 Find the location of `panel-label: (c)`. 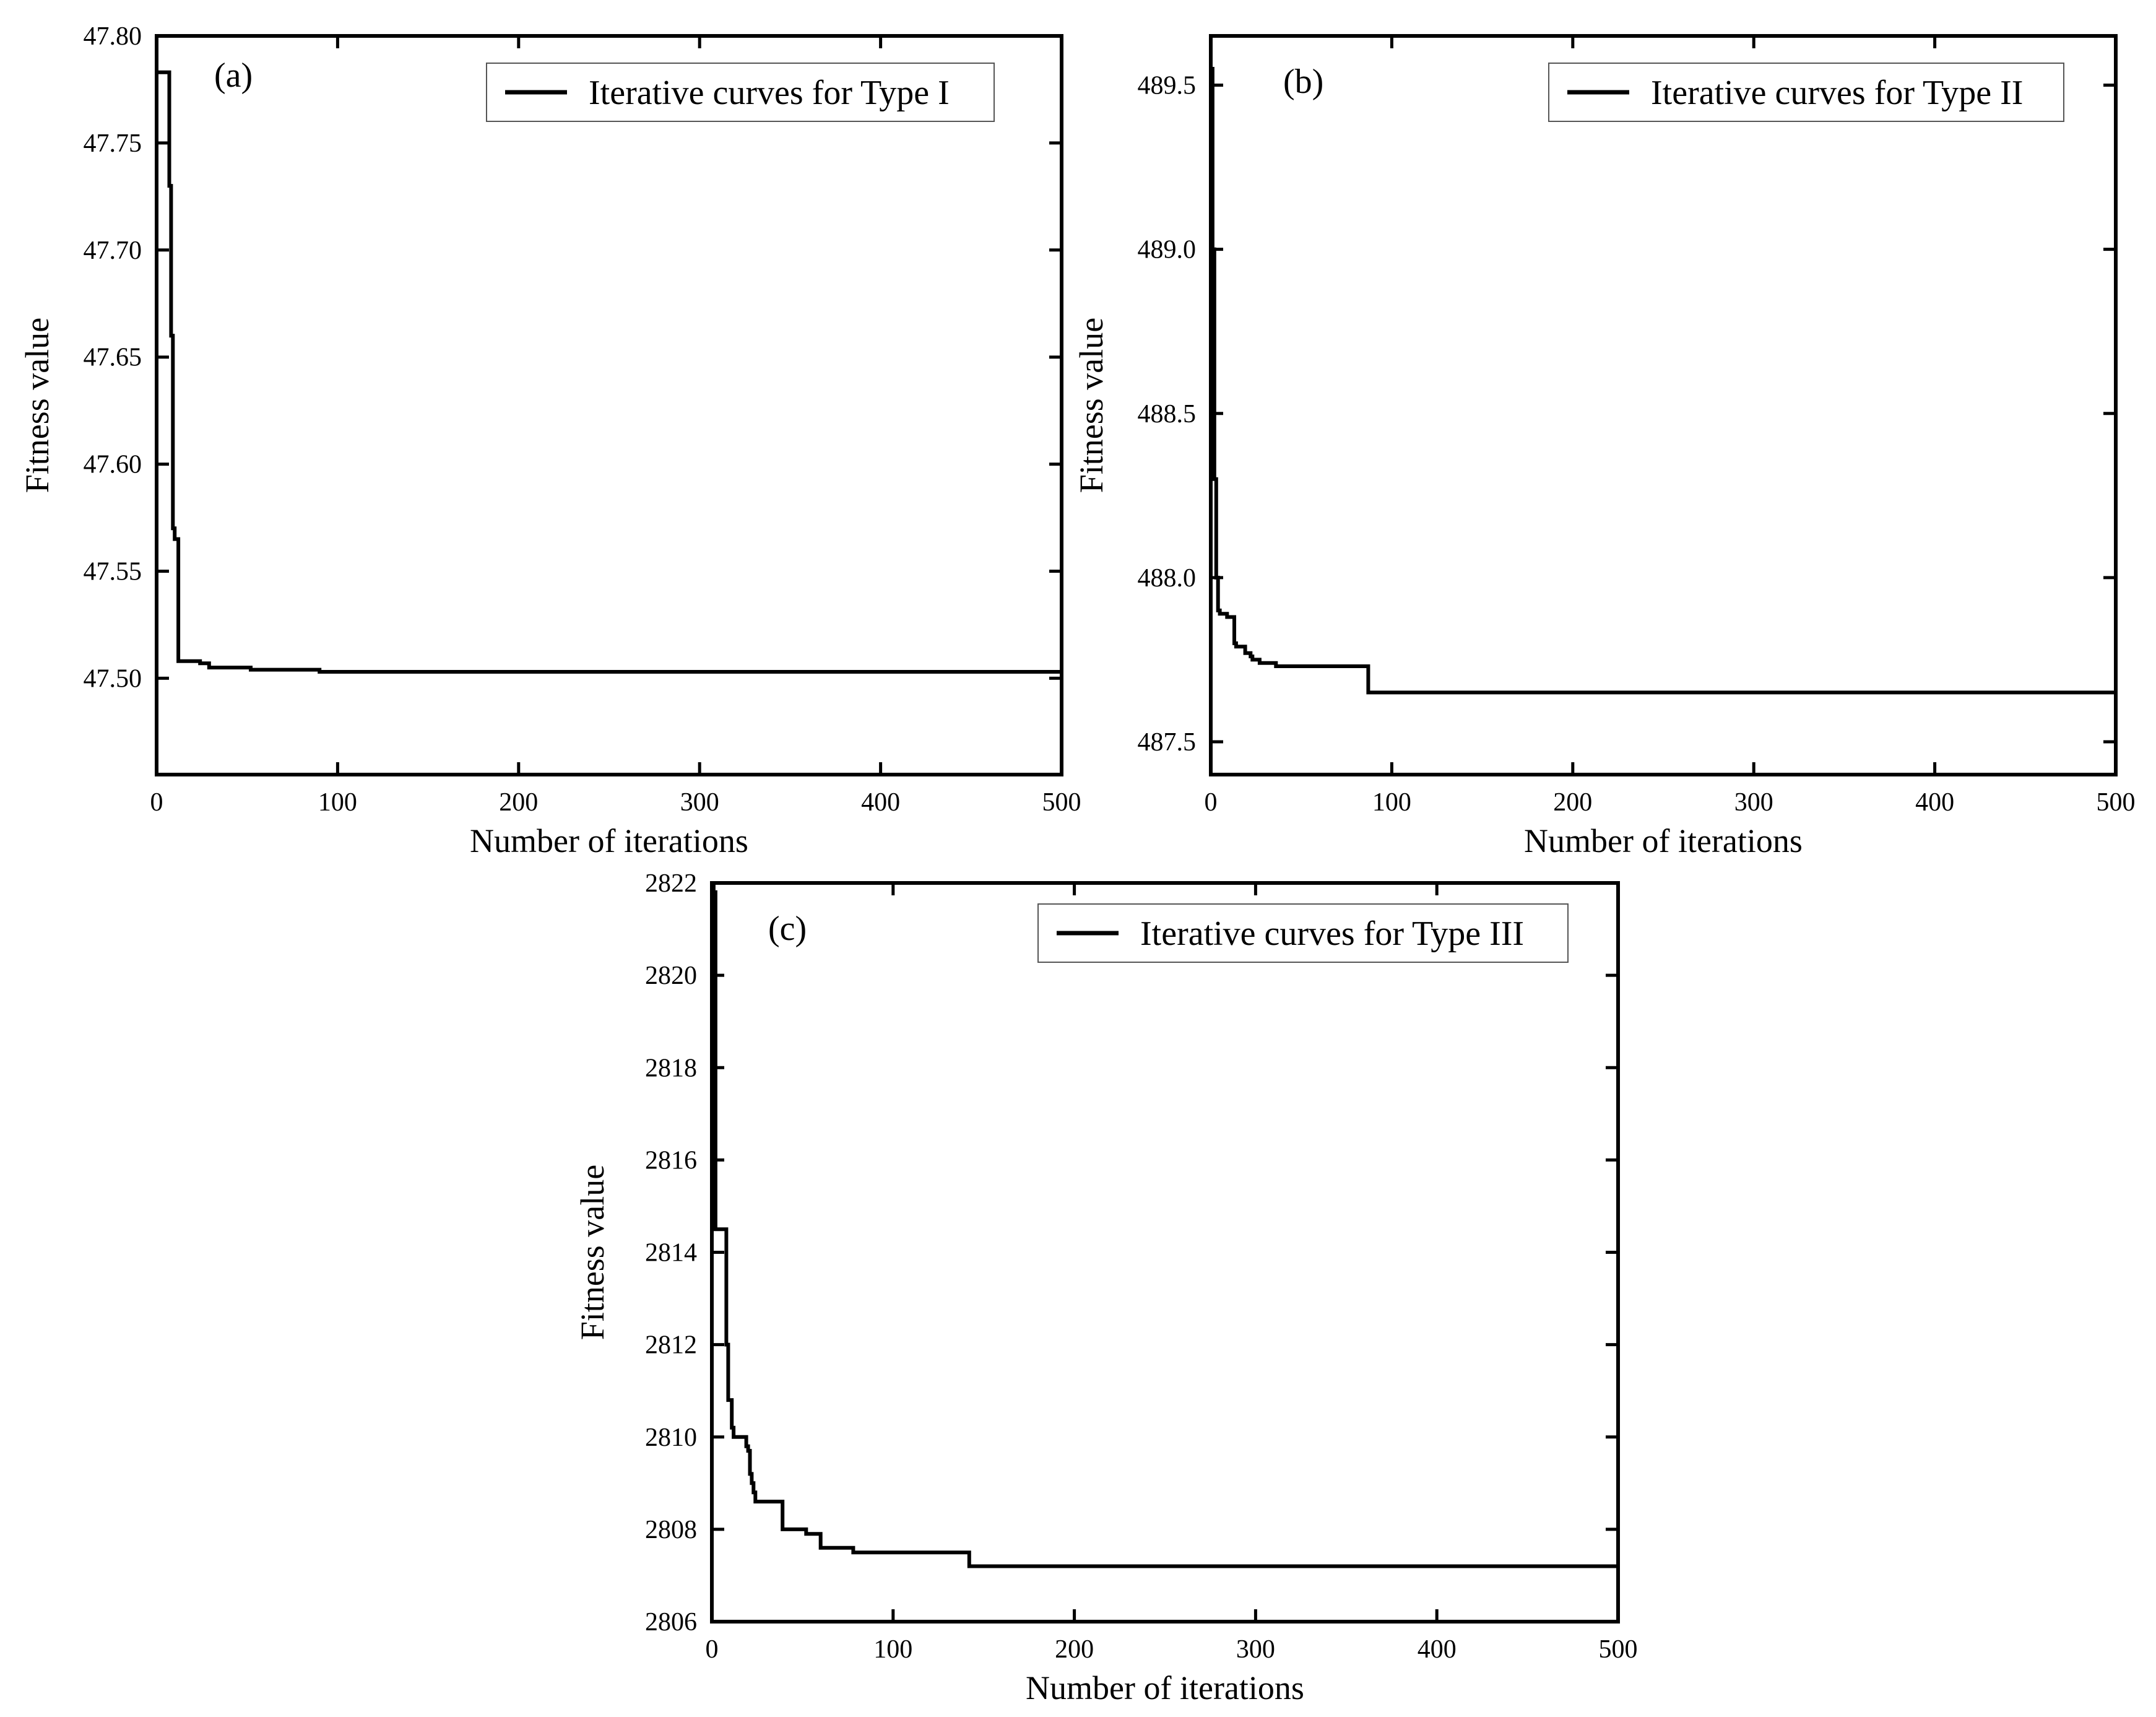

panel-label: (c) is located at coordinates (787, 929).